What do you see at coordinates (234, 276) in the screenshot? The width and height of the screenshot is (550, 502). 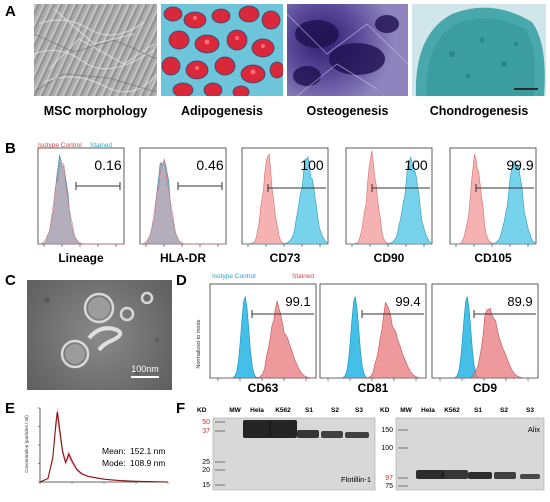 I see `legend-isotype-control-d: Isotype Control` at bounding box center [234, 276].